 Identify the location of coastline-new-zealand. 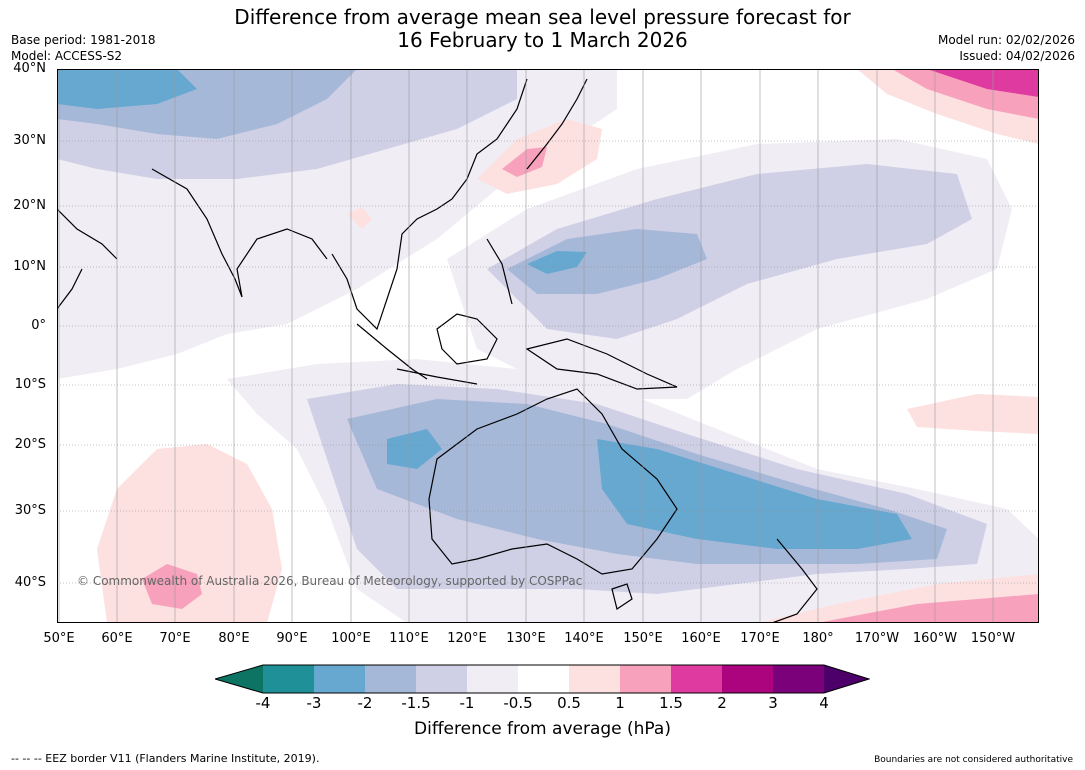
(794, 580).